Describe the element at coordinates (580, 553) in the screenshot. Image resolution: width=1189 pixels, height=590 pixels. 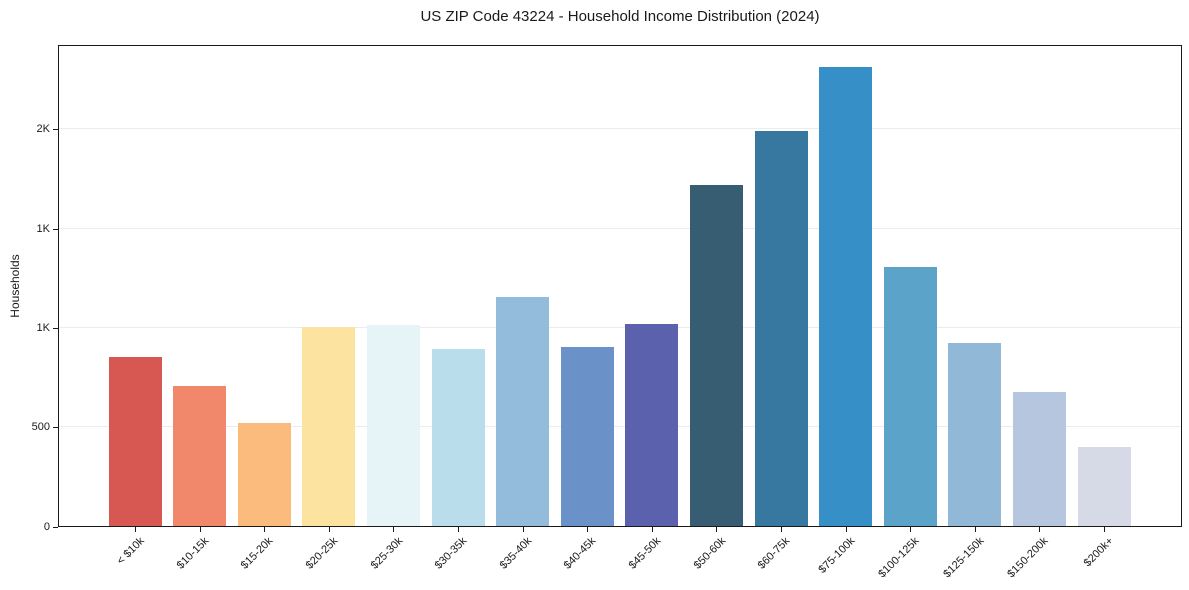
I see `x-tick-label: $40-45k` at that location.